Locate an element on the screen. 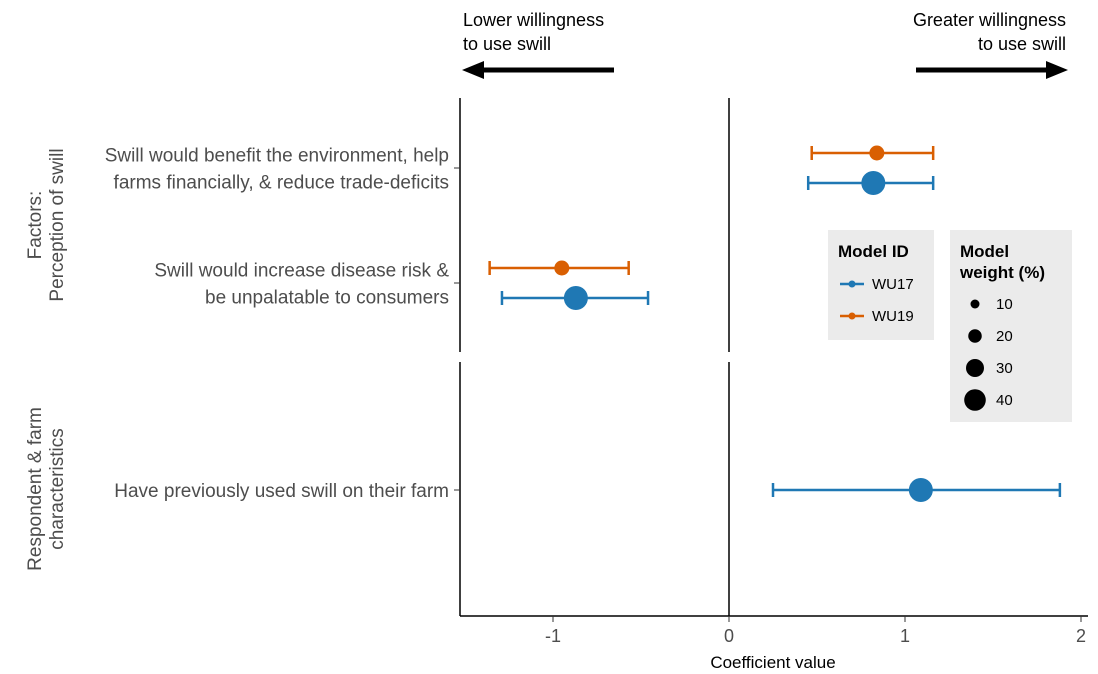  row-label: Have previously used swill on their farm is located at coordinates (281, 491).